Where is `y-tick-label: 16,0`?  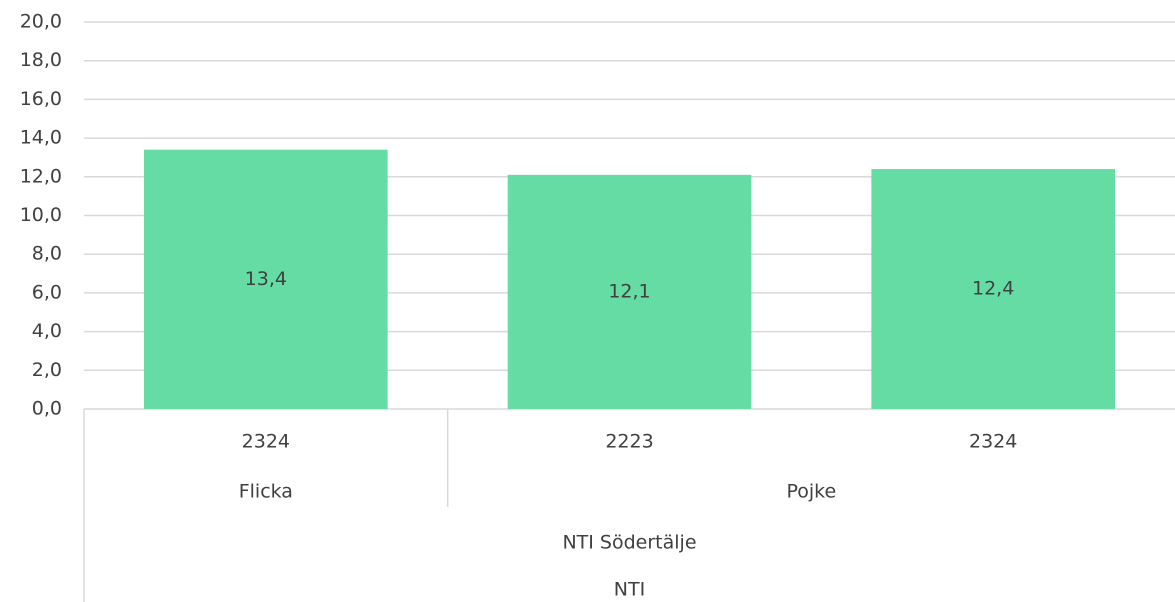
y-tick-label: 16,0 is located at coordinates (41, 99).